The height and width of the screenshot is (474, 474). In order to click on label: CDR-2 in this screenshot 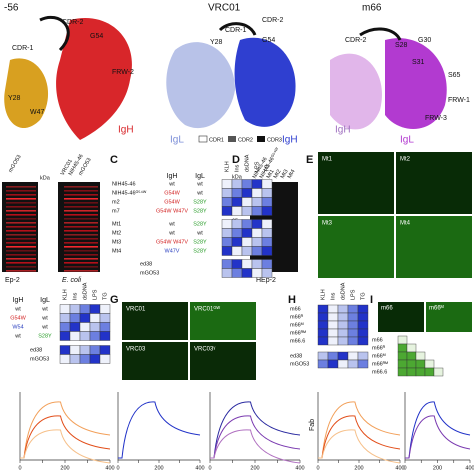, I will do `click(355, 40)`.